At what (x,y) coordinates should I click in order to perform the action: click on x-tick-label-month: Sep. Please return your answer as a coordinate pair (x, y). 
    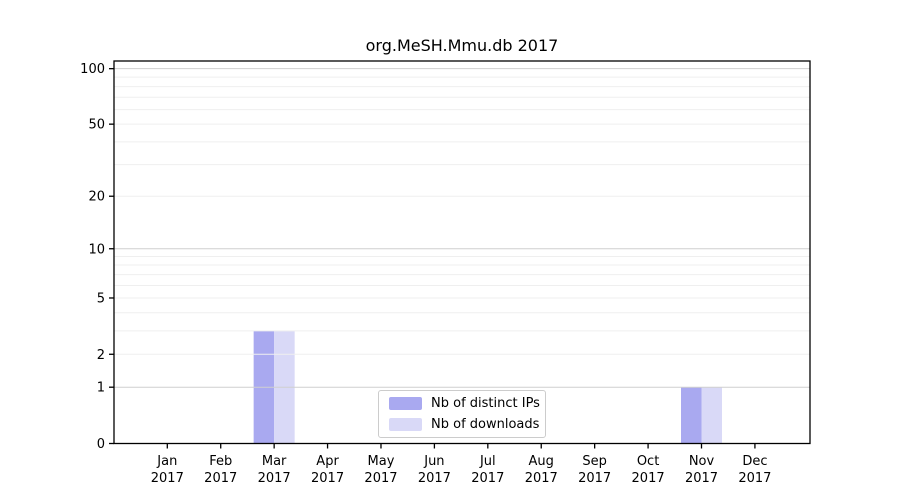
    Looking at the image, I should click on (594, 461).